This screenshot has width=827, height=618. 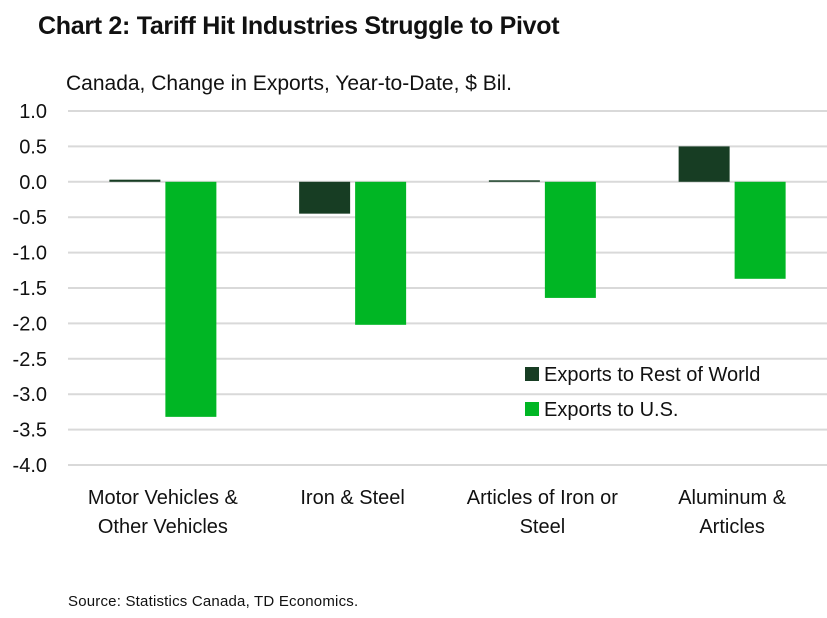 What do you see at coordinates (30, 218) in the screenshot?
I see `y-tick-label: -0.5` at bounding box center [30, 218].